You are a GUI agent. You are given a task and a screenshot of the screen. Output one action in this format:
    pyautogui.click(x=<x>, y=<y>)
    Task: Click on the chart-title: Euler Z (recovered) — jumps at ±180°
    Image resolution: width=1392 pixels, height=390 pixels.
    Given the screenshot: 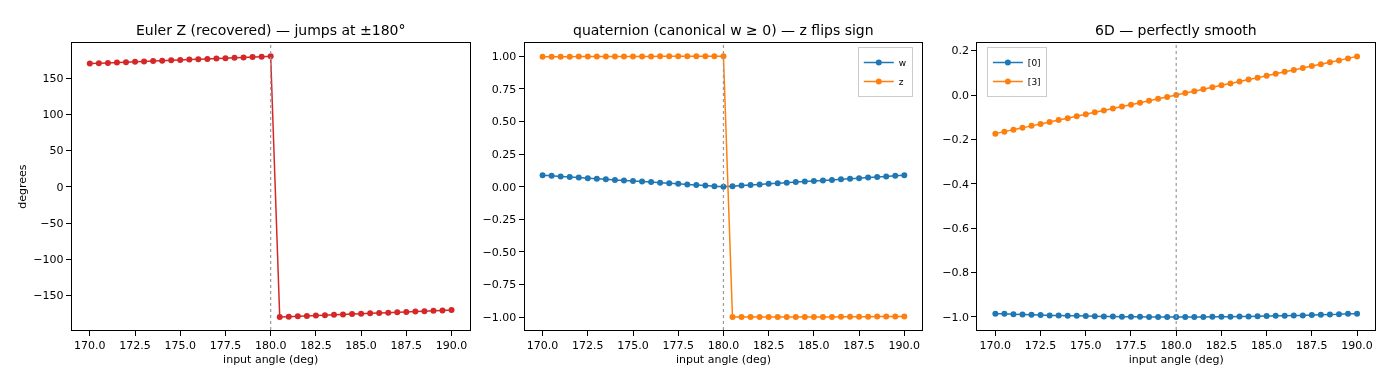 What is the action you would take?
    pyautogui.click(x=271, y=30)
    